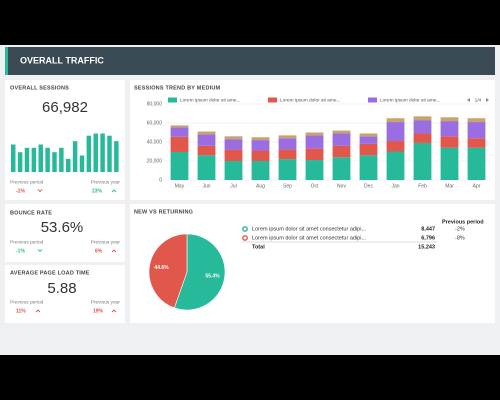 This screenshot has height=400, width=500. What do you see at coordinates (180, 186) in the screenshot?
I see `x-tick-label: May` at bounding box center [180, 186].